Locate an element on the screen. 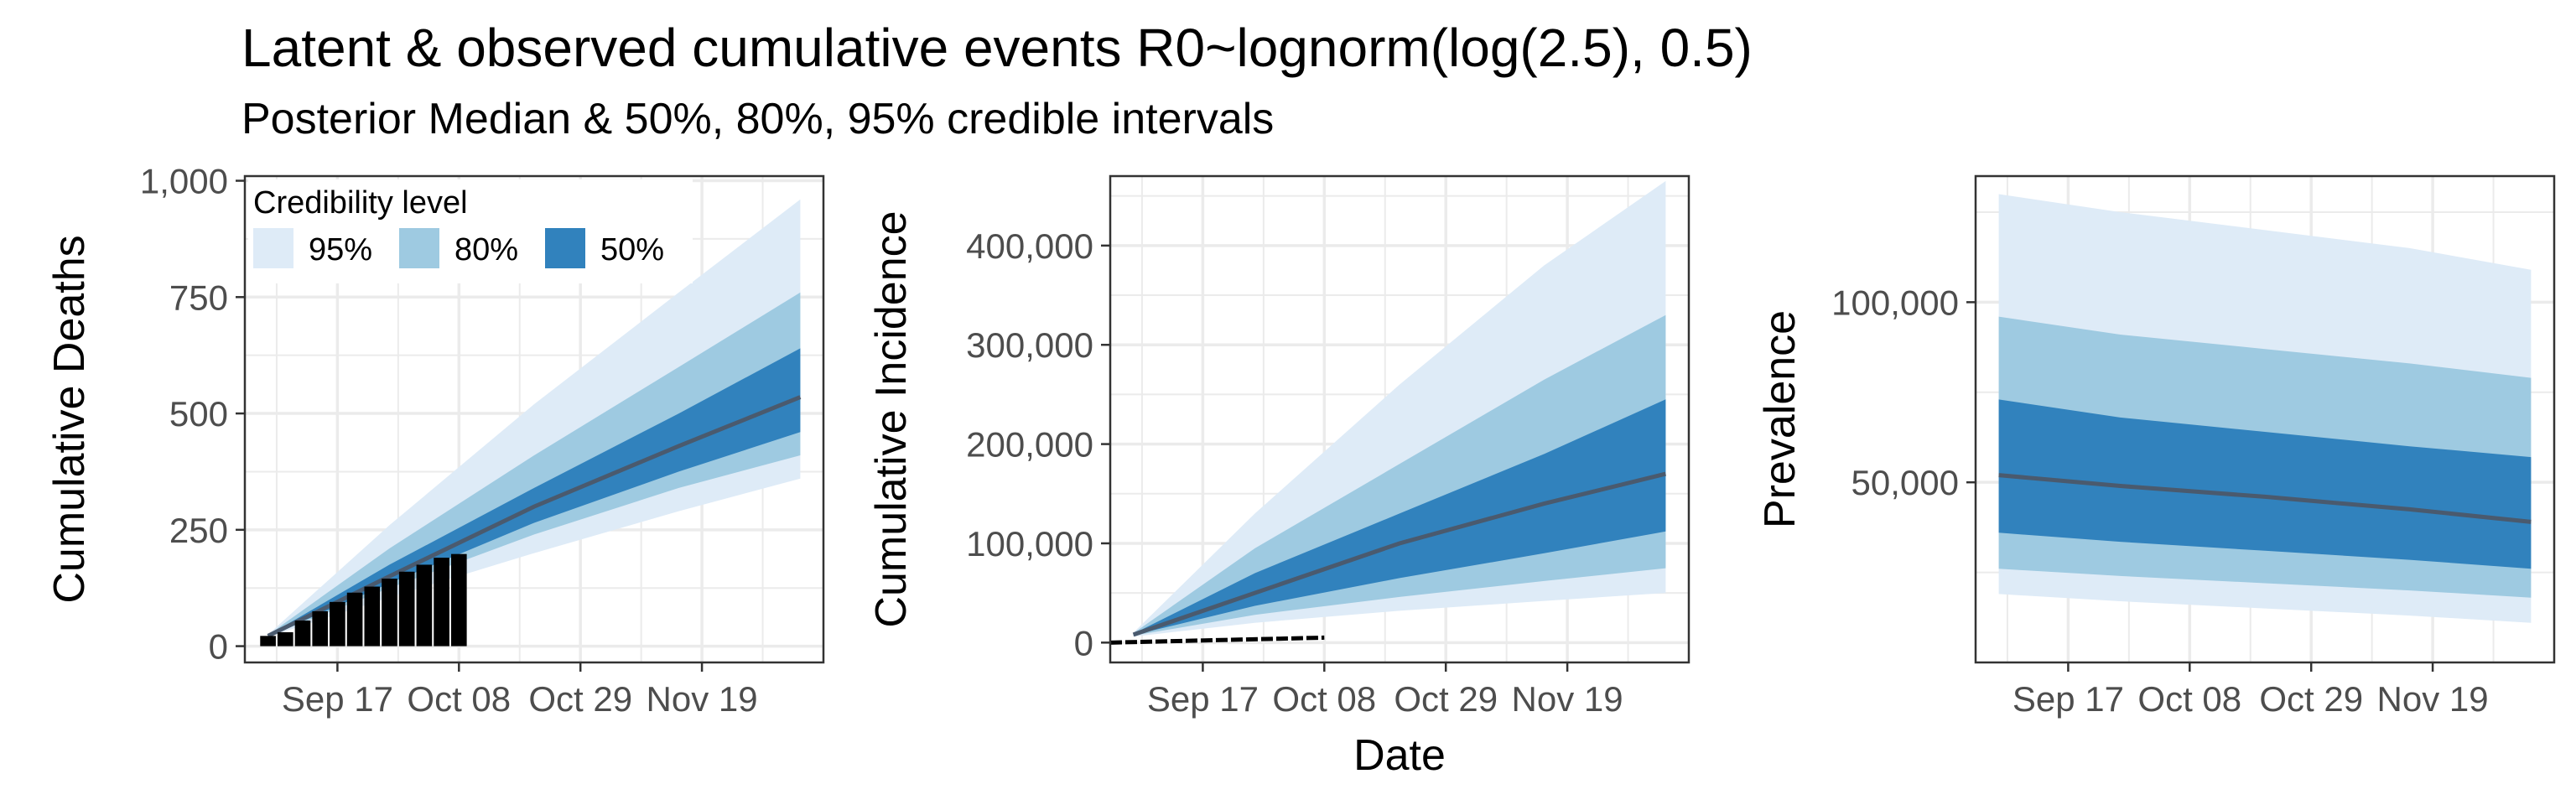 The height and width of the screenshot is (805, 2576). legend-background is located at coordinates (471, 231).